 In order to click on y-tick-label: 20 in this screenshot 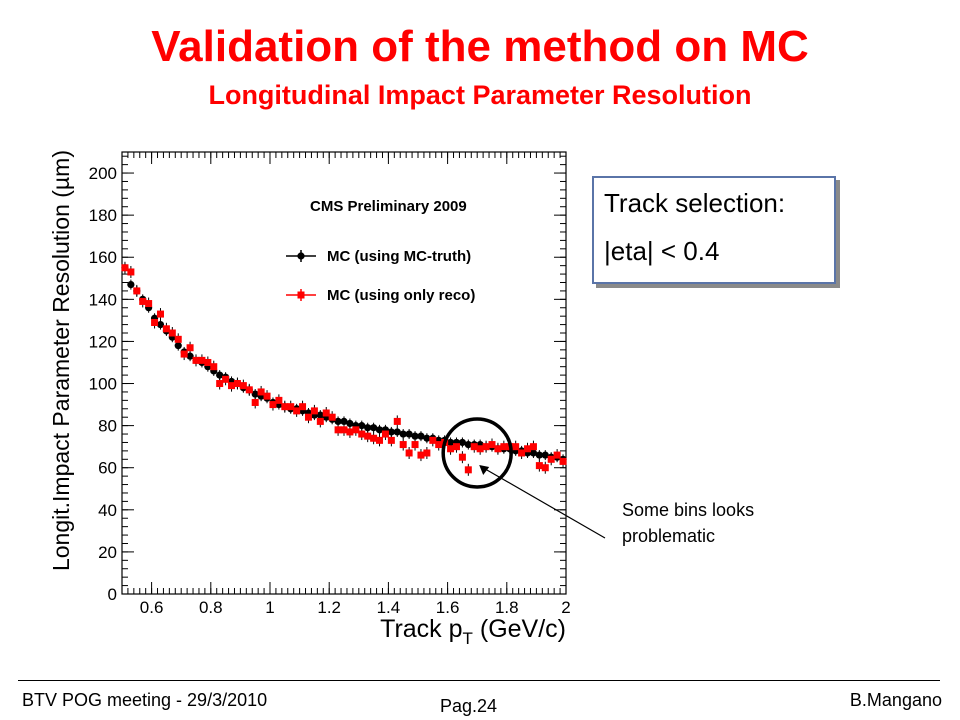, I will do `click(107, 552)`.